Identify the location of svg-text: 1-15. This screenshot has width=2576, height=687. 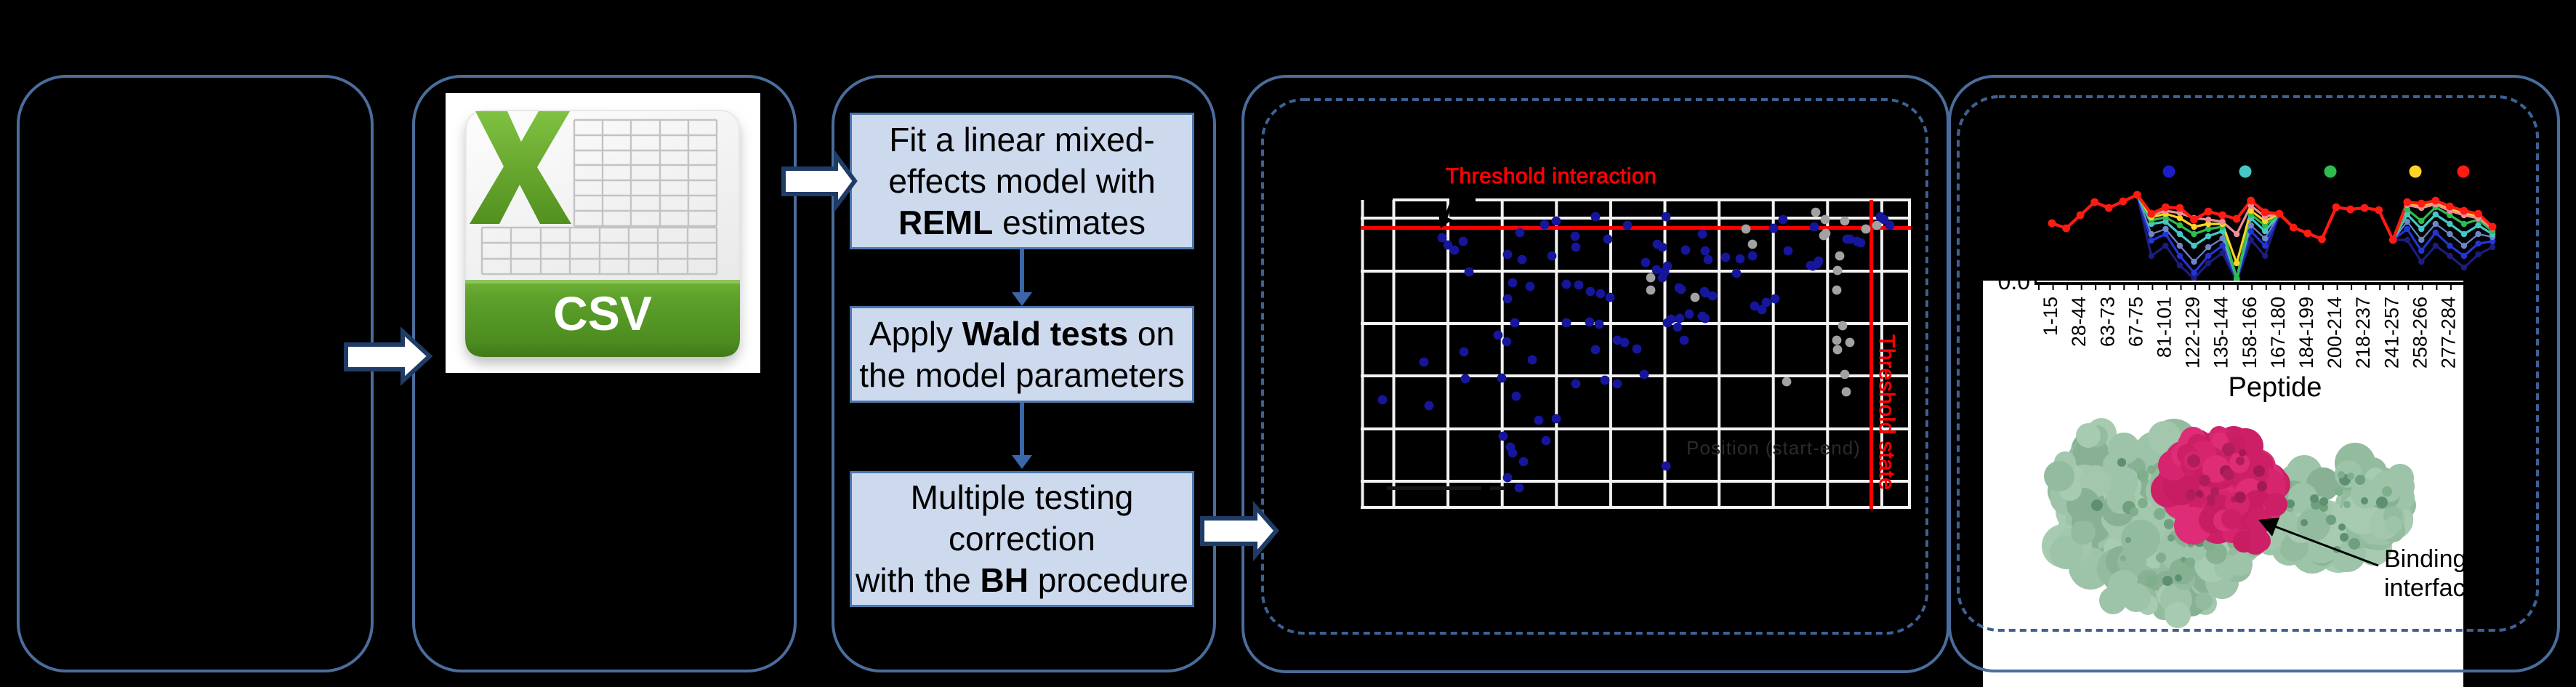
(2050, 316).